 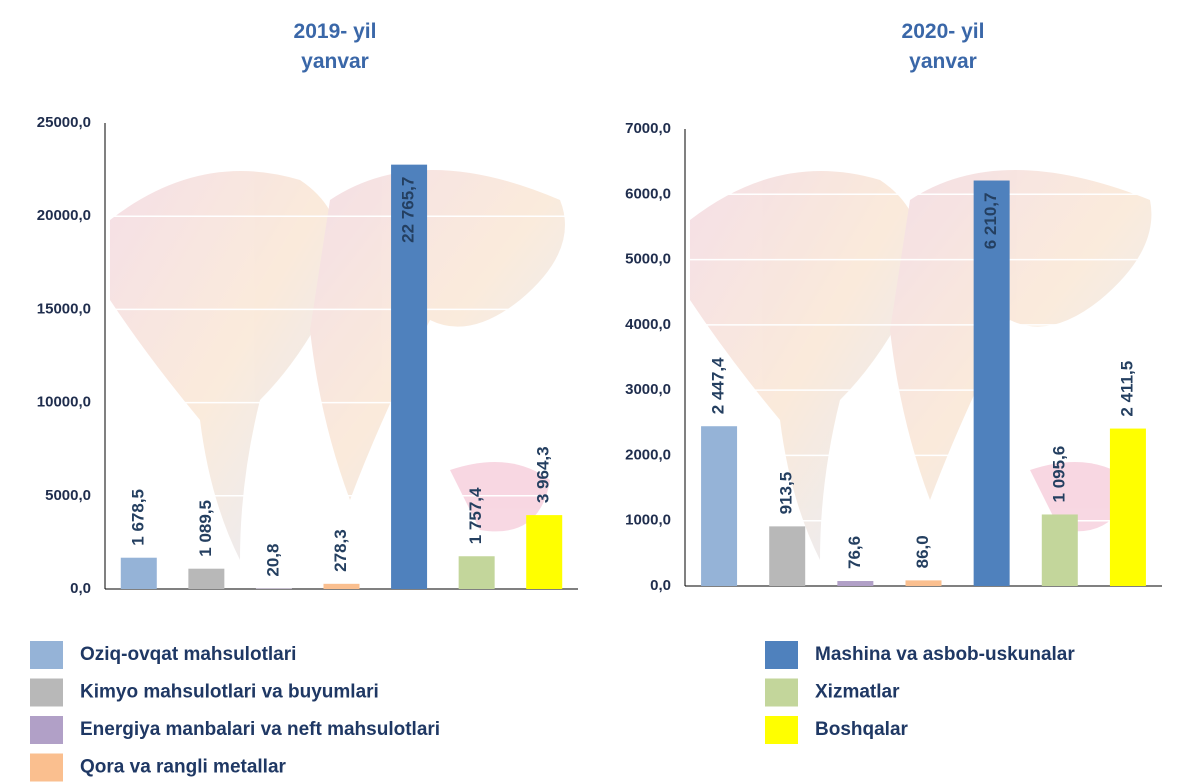 I want to click on data-label: 86,0, so click(x=922, y=551).